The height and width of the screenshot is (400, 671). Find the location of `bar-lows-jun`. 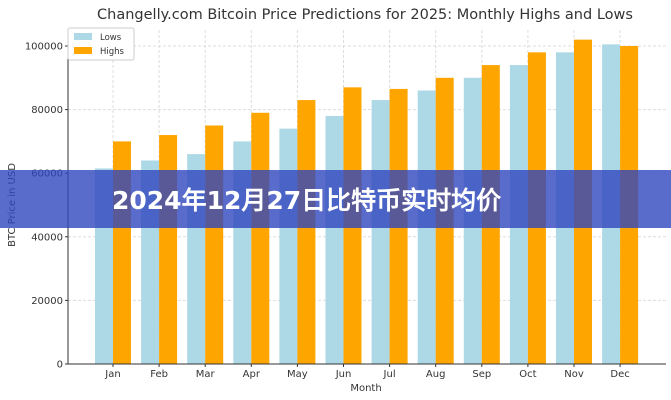

bar-lows-jun is located at coordinates (334, 240).